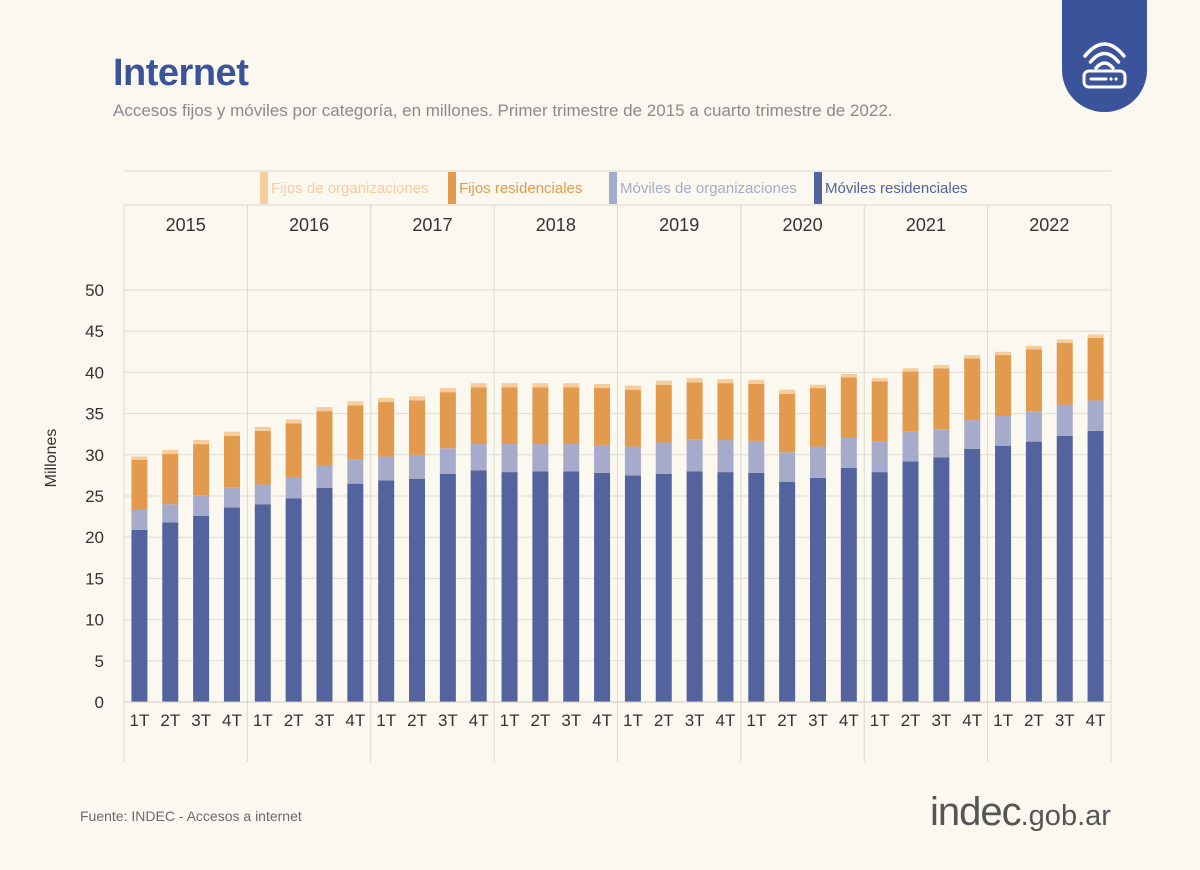 The image size is (1200, 870). Describe the element at coordinates (417, 720) in the screenshot. I see `quarter-label: 2T` at that location.